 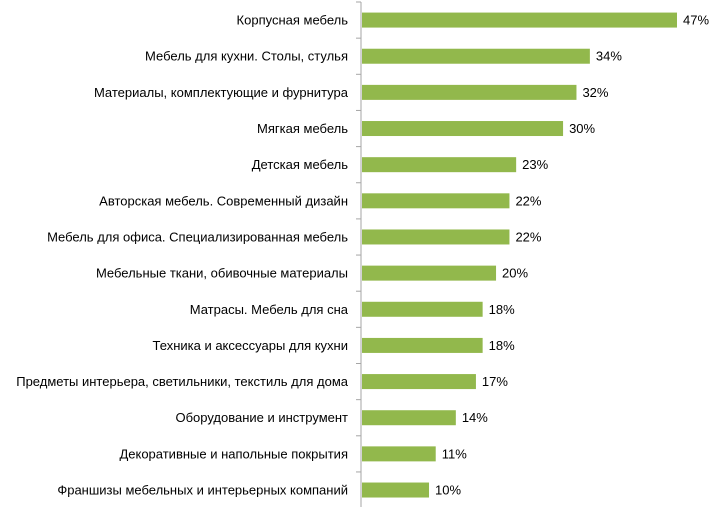 I want to click on value-label: 34%, so click(x=609, y=56).